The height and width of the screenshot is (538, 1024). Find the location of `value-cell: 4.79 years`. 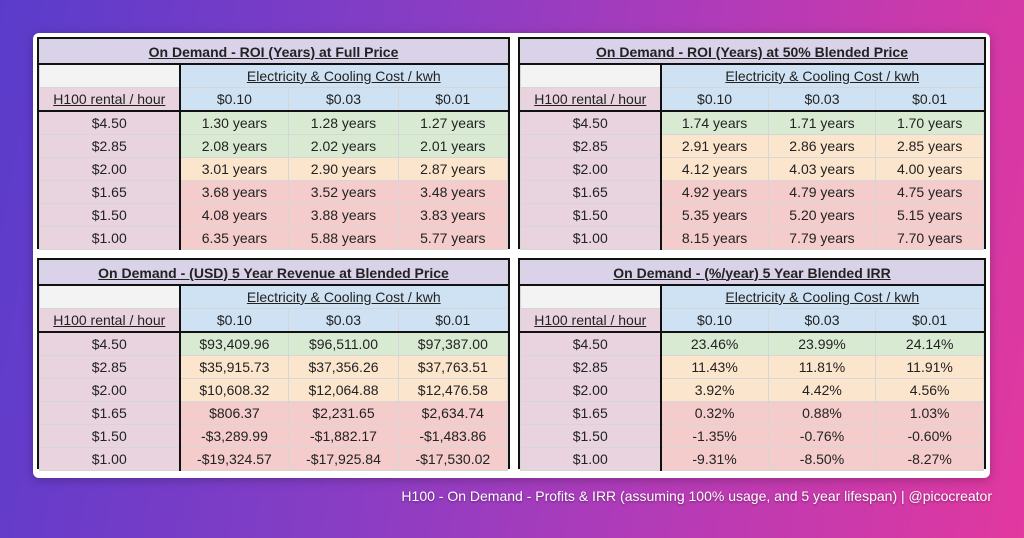

value-cell: 4.79 years is located at coordinates (822, 192).